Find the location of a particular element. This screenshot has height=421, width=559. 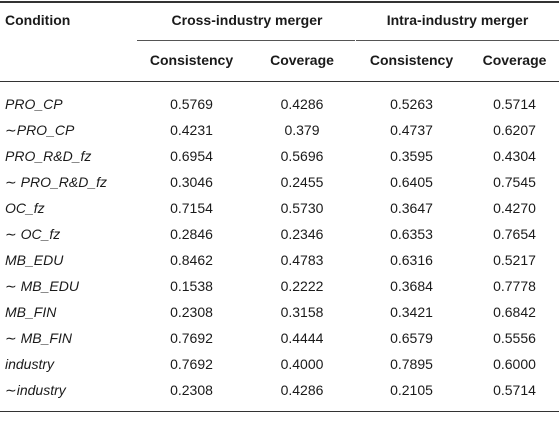

cross-coverage-cell: 0.2455 is located at coordinates (302, 182).